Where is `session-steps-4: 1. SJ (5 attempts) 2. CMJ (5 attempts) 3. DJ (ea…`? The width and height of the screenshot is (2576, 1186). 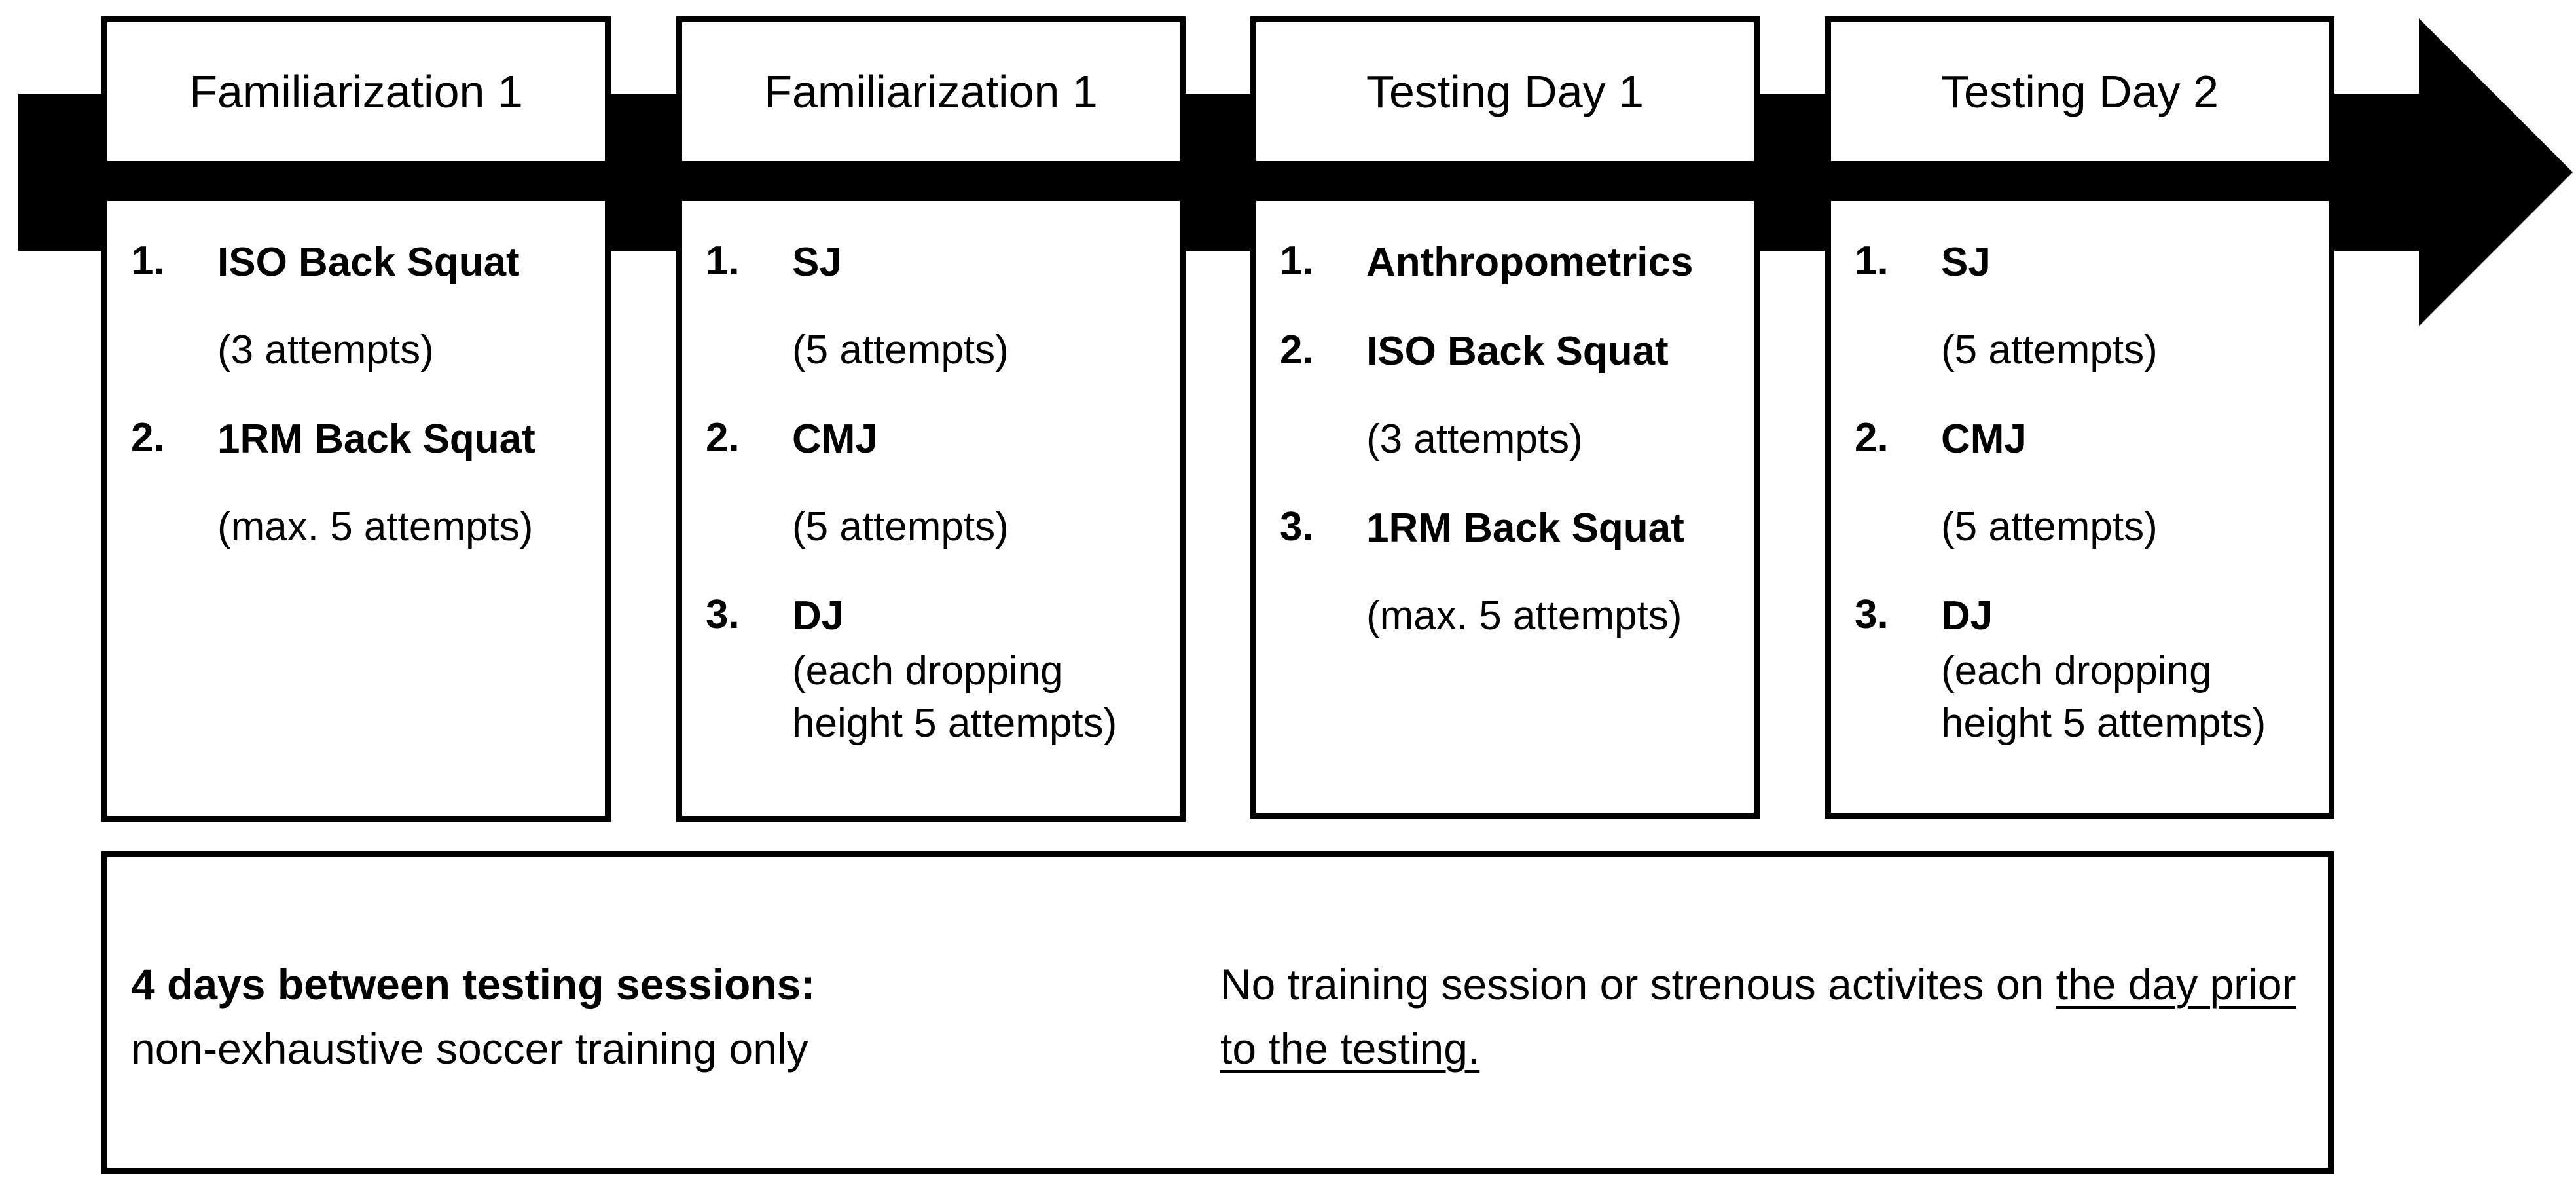
session-steps-4: 1. SJ (5 attempts) 2. CMJ (5 attempts) 3. DJ (ea… is located at coordinates (2079, 507).